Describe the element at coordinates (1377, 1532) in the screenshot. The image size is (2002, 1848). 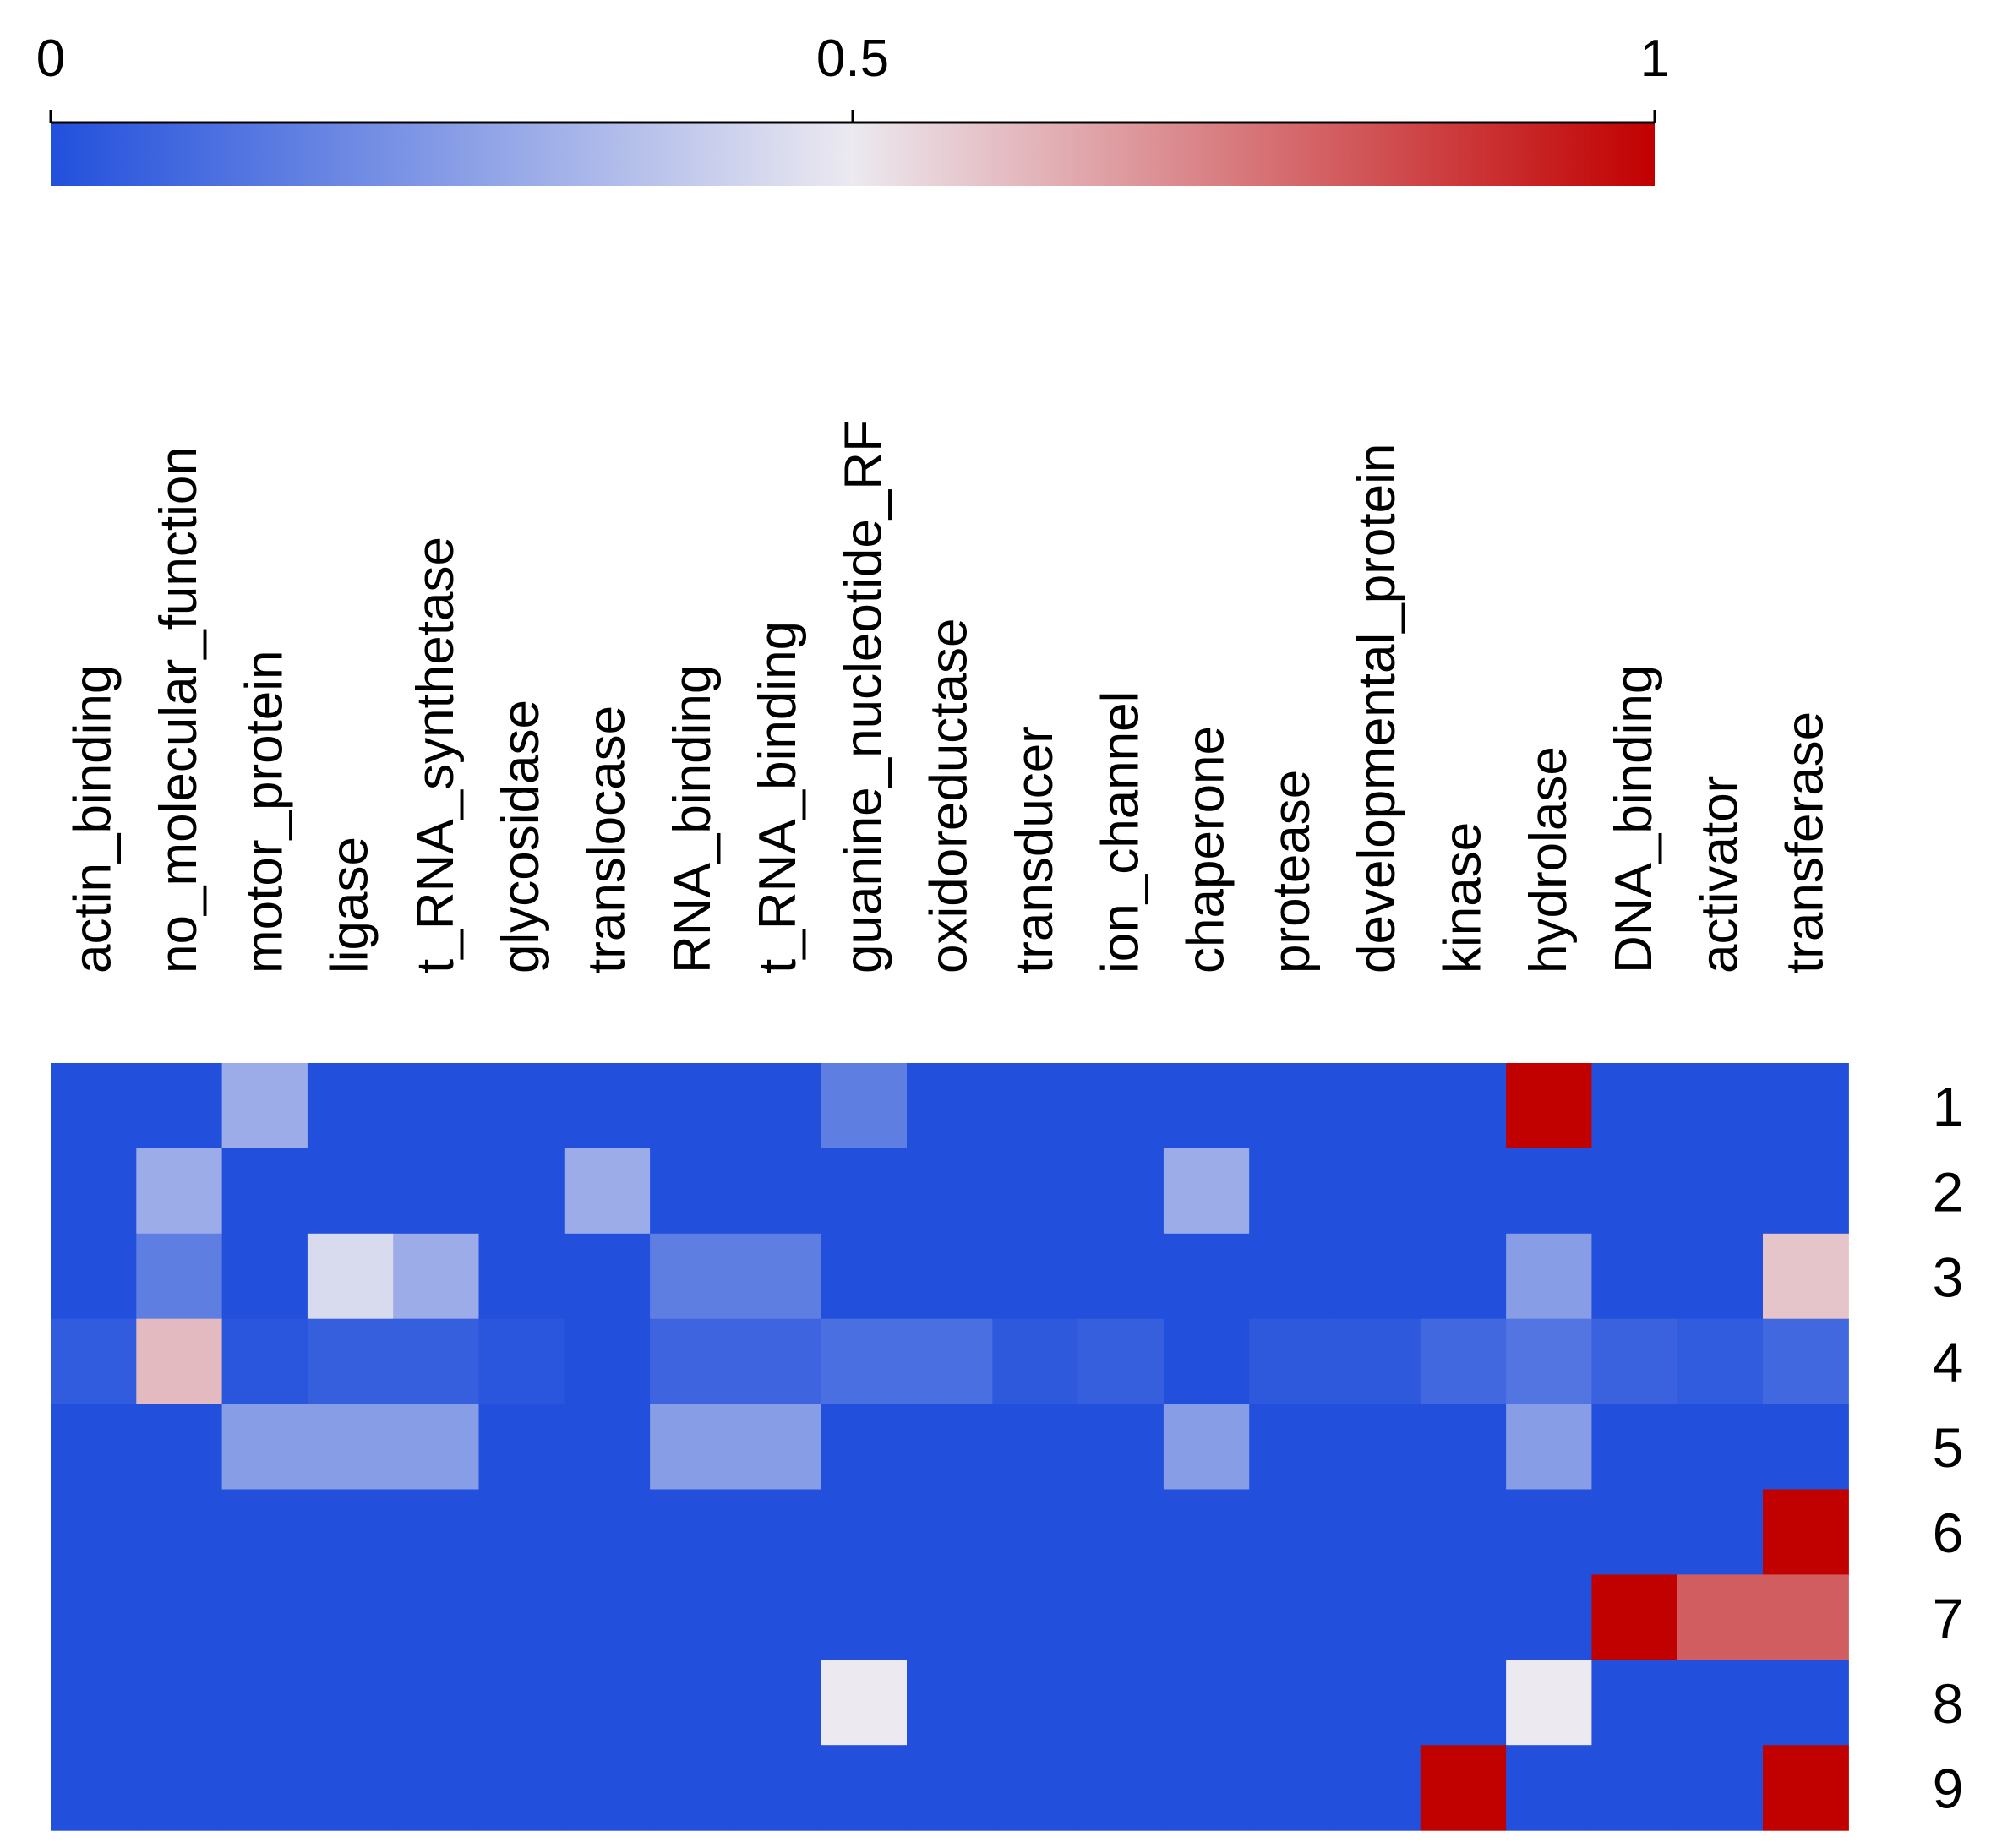
I see `heatmap-cell-r6-developmental_protein` at that location.